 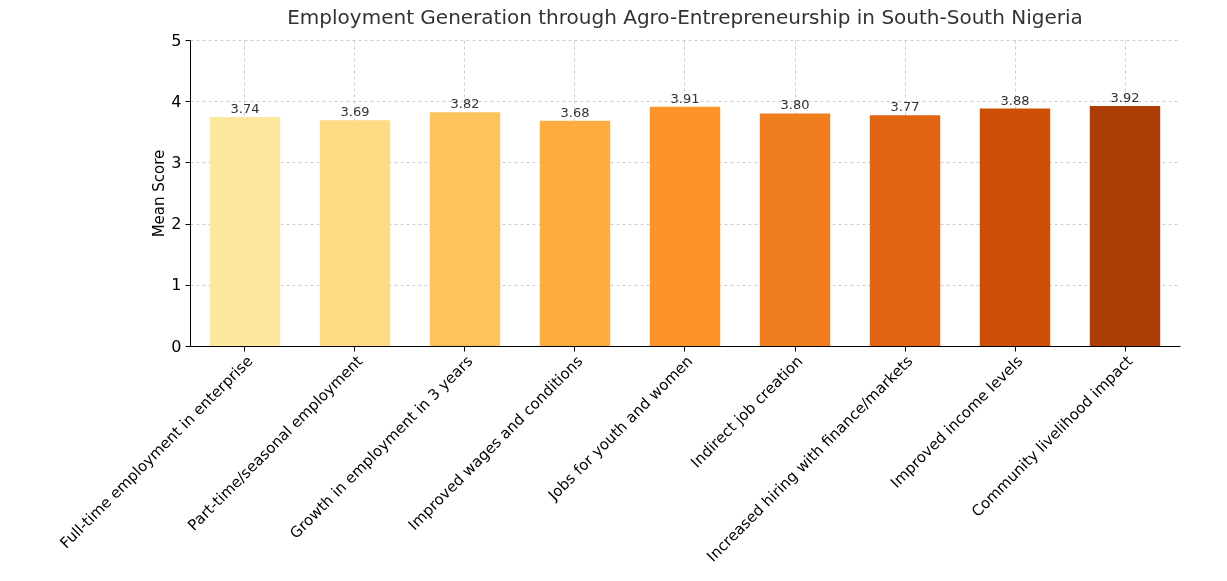 What do you see at coordinates (795, 105) in the screenshot?
I see `data-label: 3.80` at bounding box center [795, 105].